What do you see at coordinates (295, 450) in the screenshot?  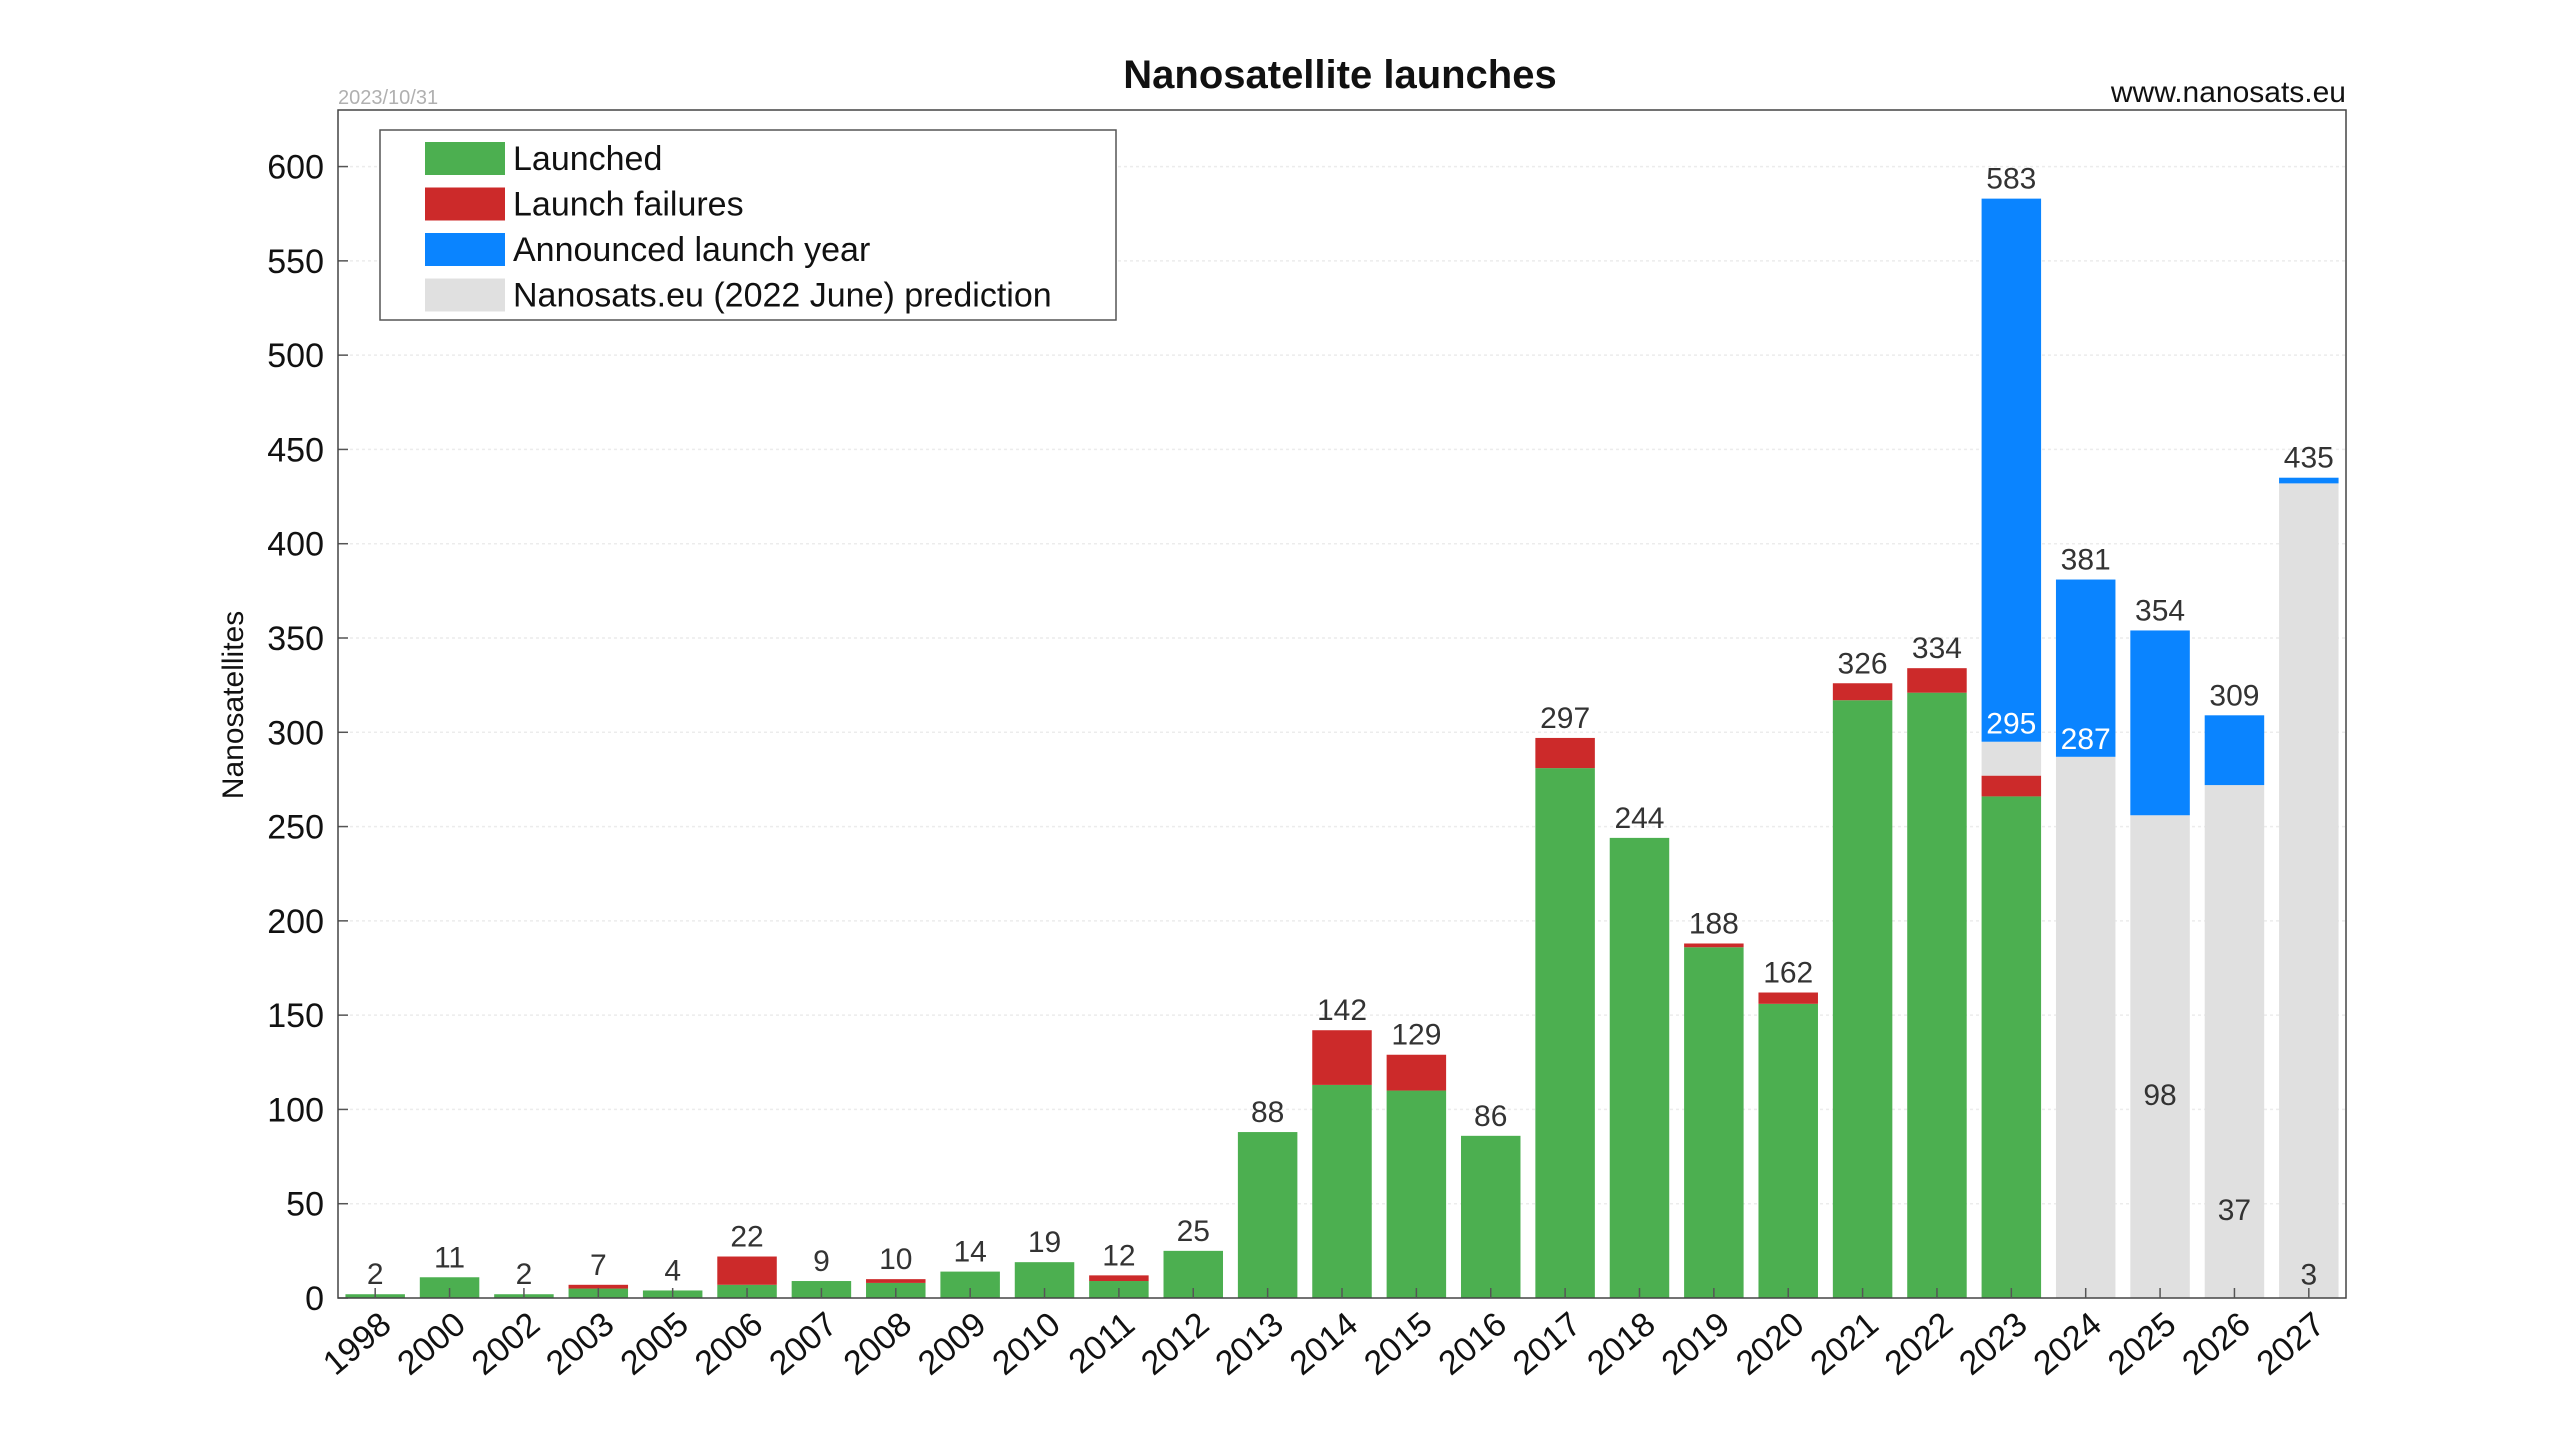 I see `y-tick-label: 450` at bounding box center [295, 450].